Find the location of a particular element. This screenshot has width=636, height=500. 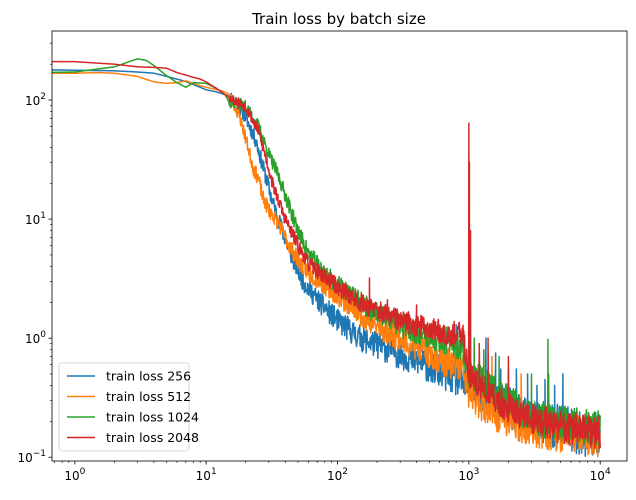

x-tick-label: 10¹ is located at coordinates (206, 475).